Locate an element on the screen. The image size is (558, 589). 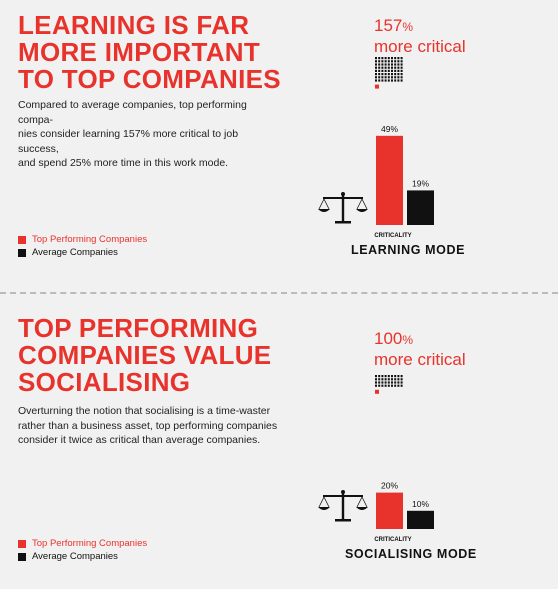
headline-line: TO TOP COMPANIES is located at coordinates (149, 79).